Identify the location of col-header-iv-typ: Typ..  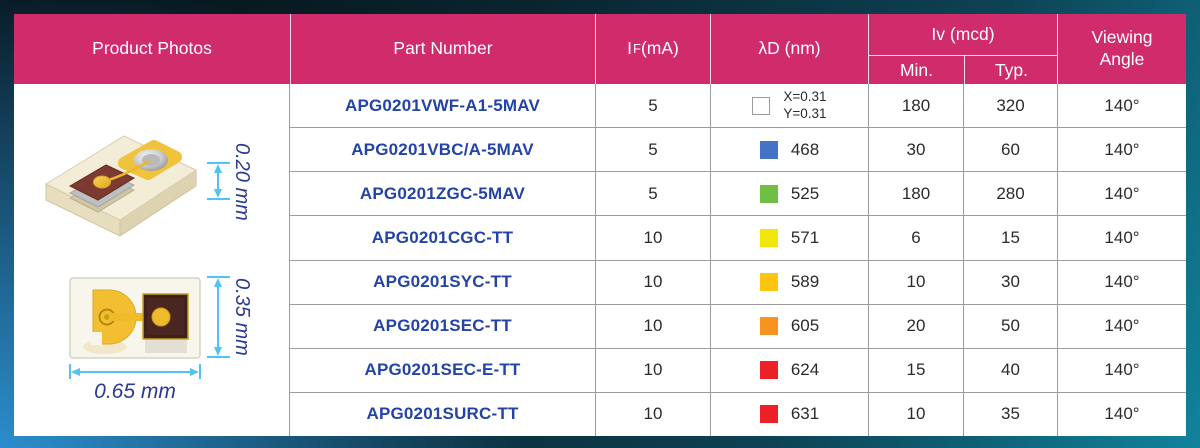
(1011, 70).